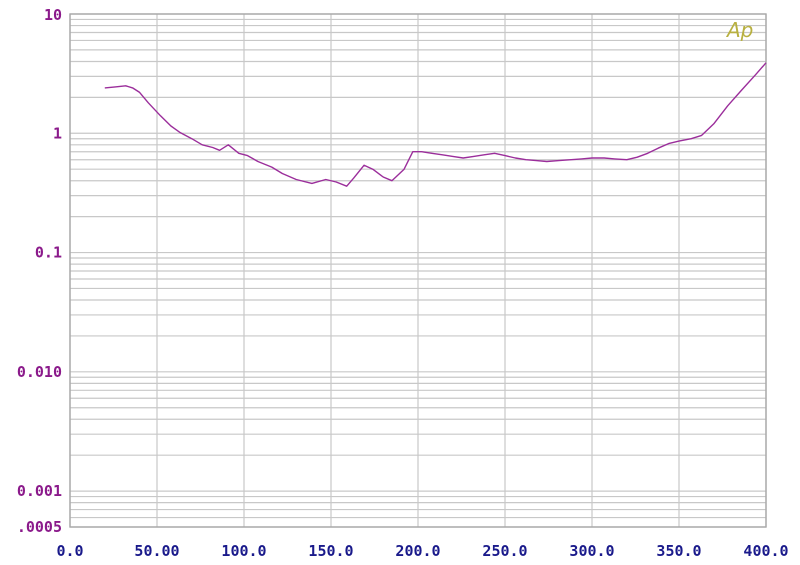 This screenshot has width=800, height=565. What do you see at coordinates (48, 253) in the screenshot?
I see `y-tick-label: 0.1` at bounding box center [48, 253].